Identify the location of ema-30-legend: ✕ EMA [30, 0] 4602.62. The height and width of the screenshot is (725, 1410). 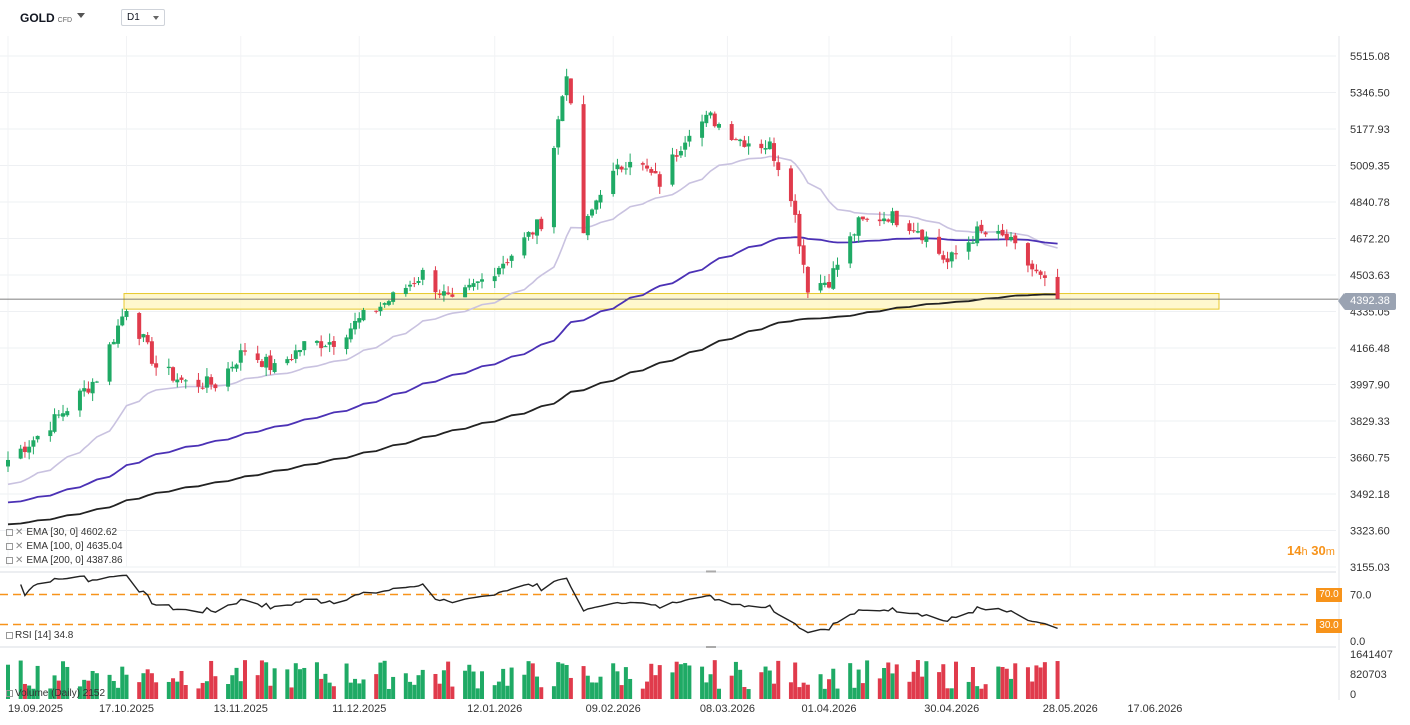
(61, 532).